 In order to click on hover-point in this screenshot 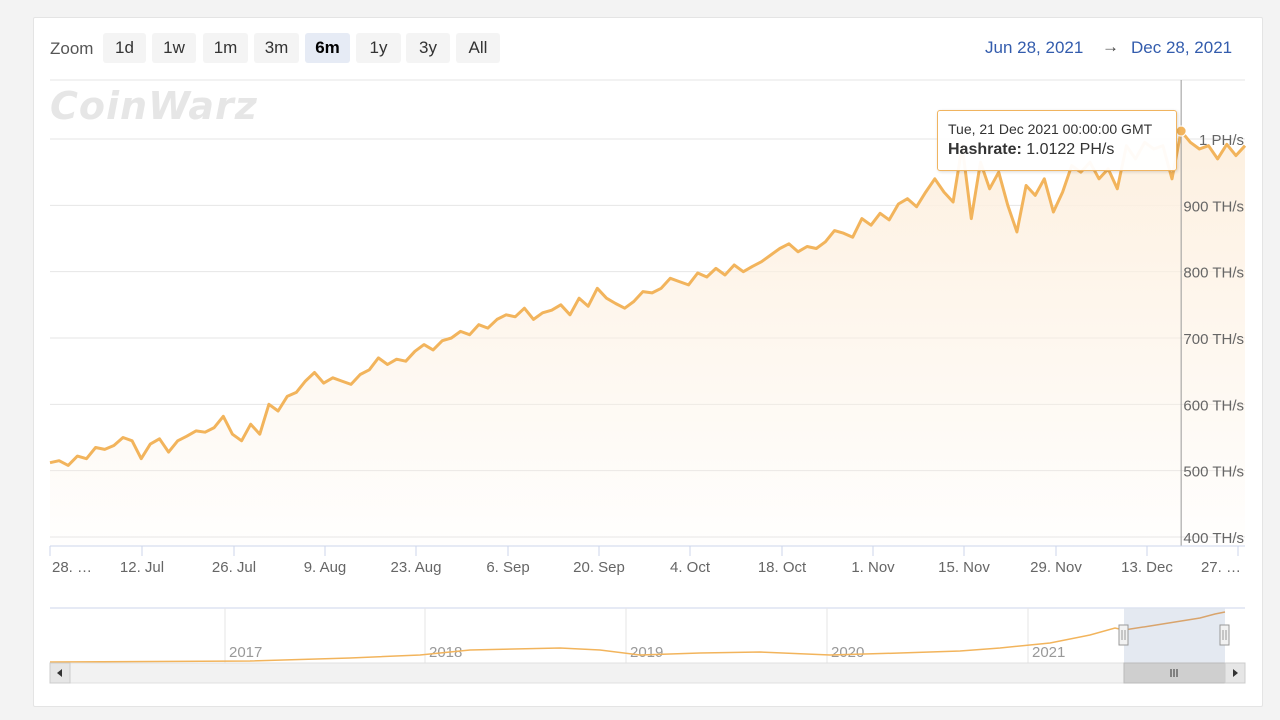, I will do `click(1181, 131)`.